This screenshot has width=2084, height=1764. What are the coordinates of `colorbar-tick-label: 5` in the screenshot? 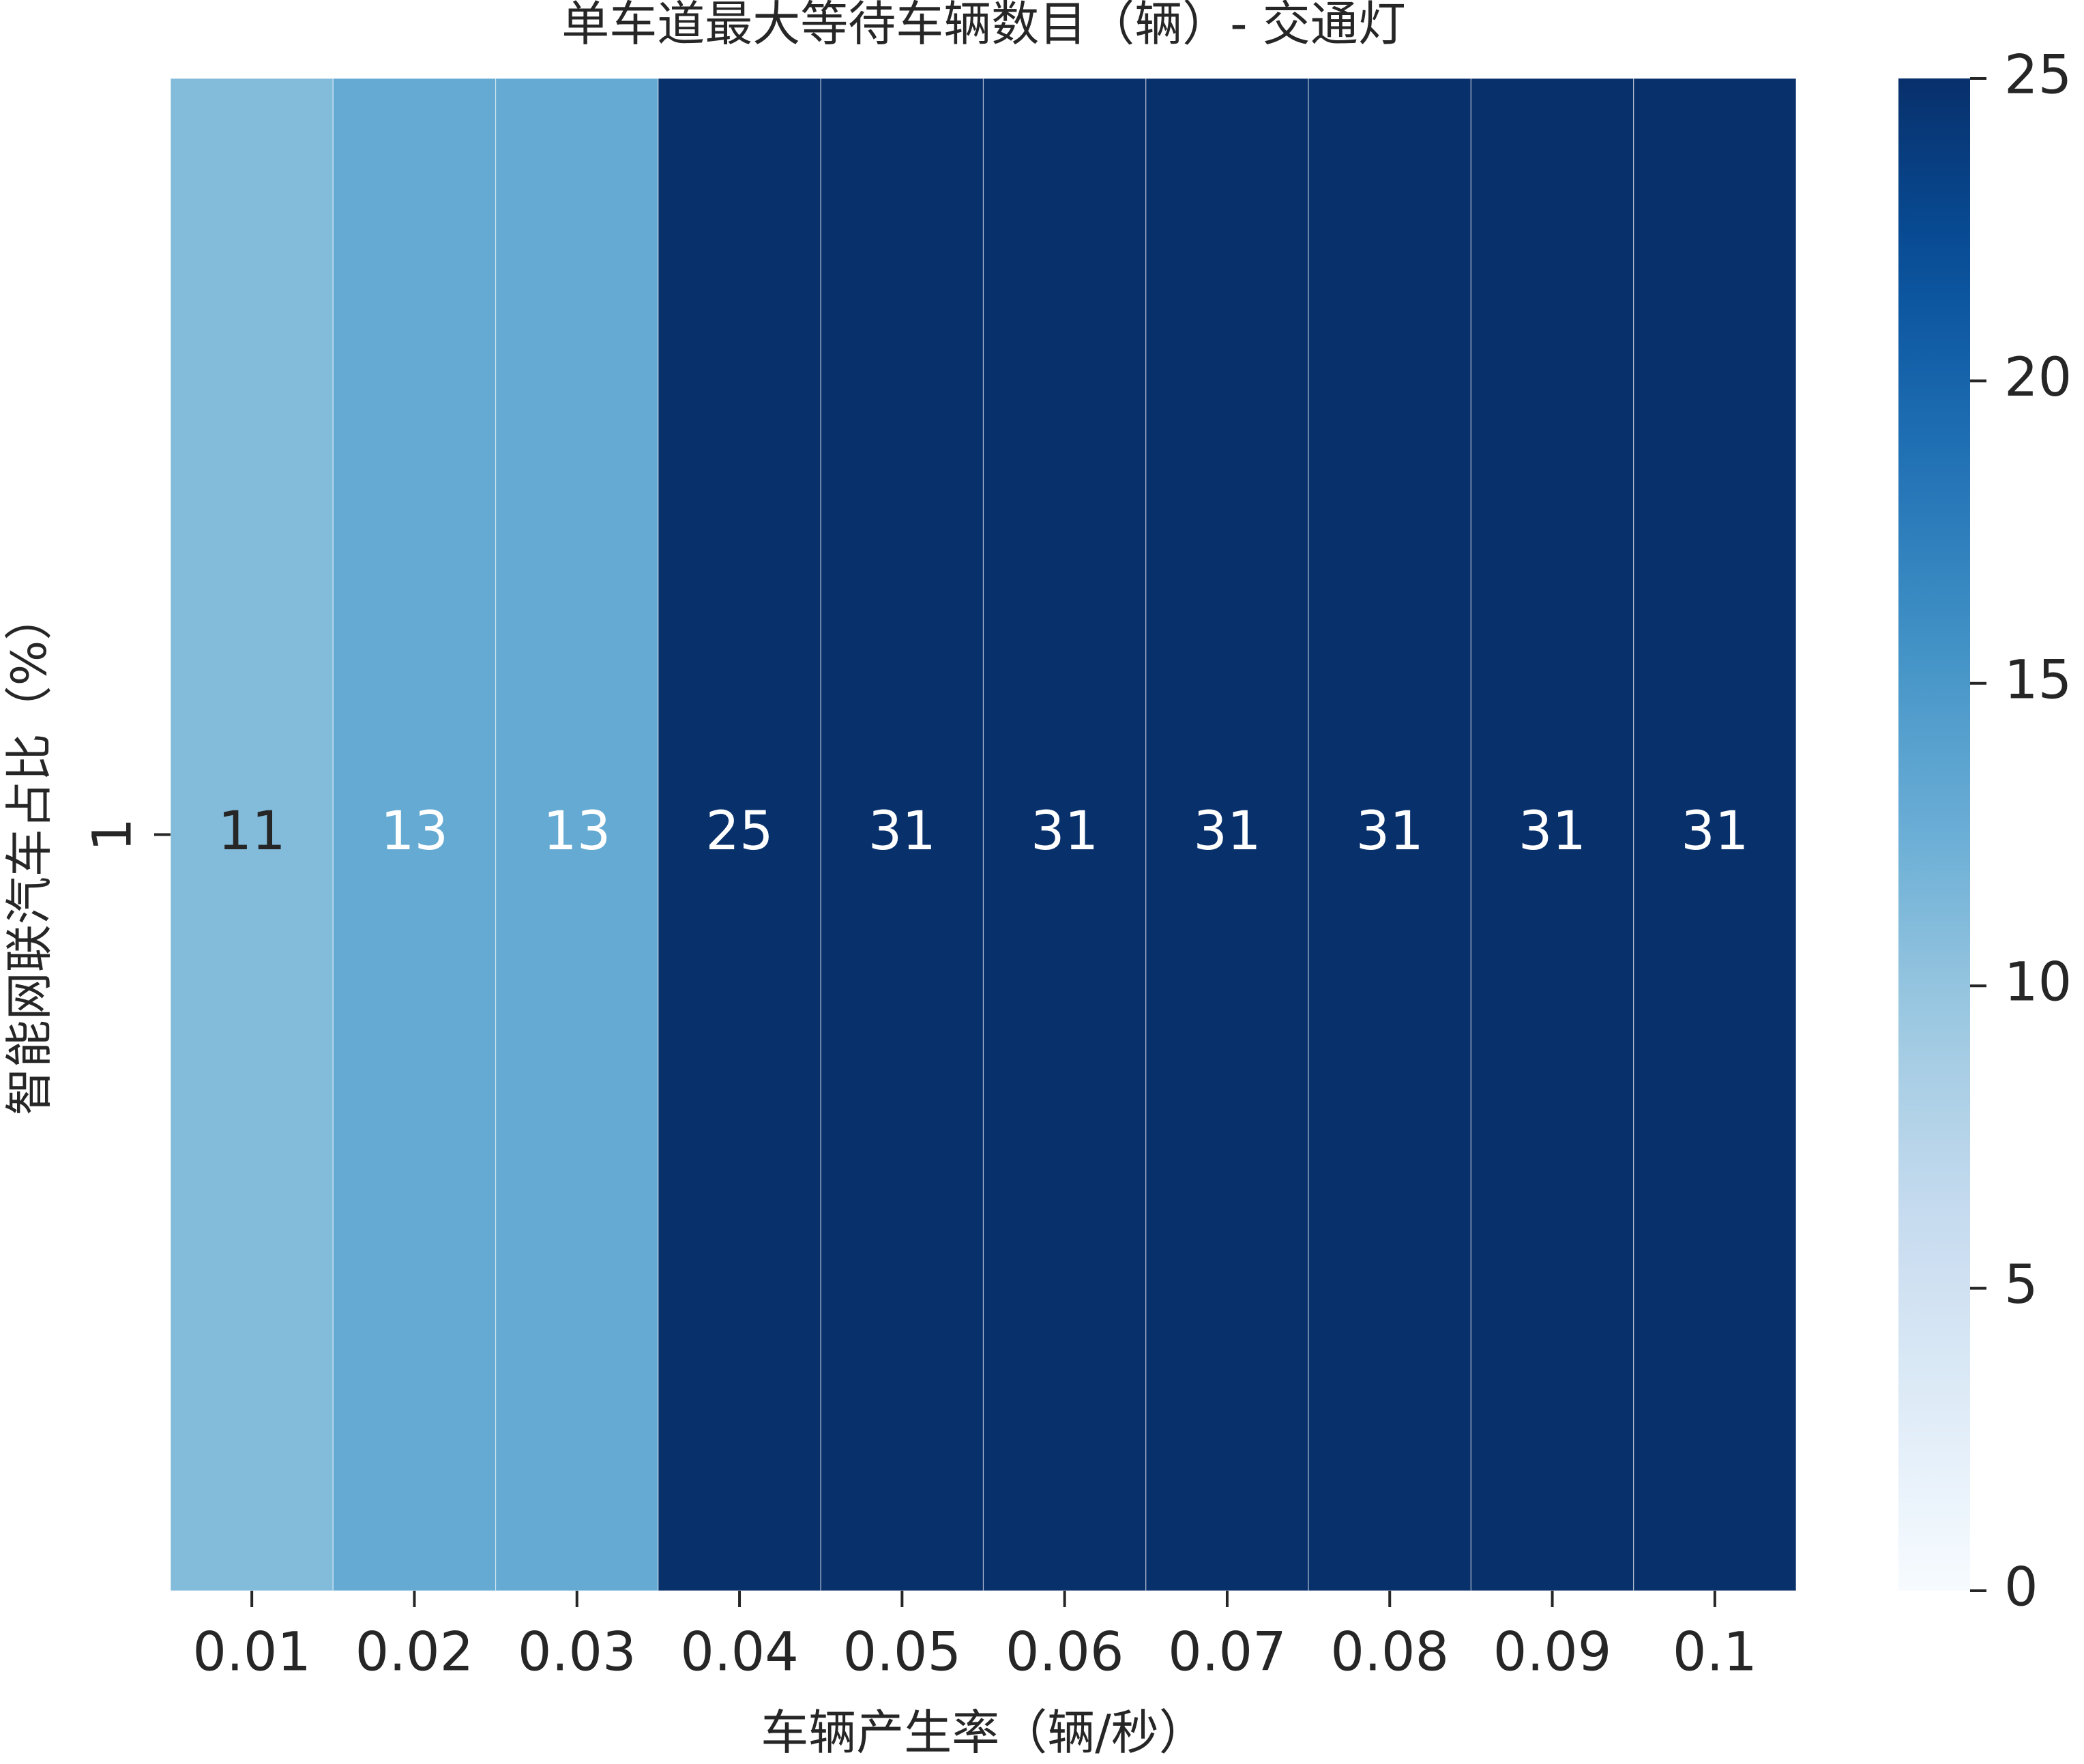 It's located at (2021, 1285).